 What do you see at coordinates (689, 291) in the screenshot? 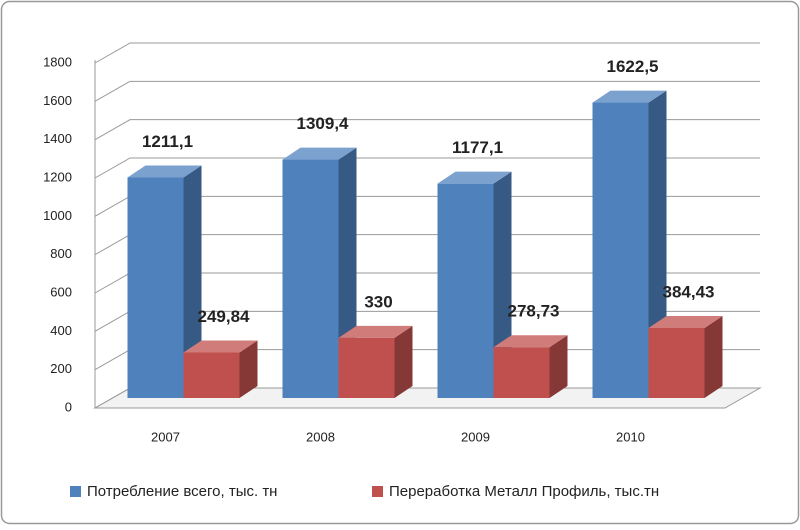
I see `value-label: 384,43` at bounding box center [689, 291].